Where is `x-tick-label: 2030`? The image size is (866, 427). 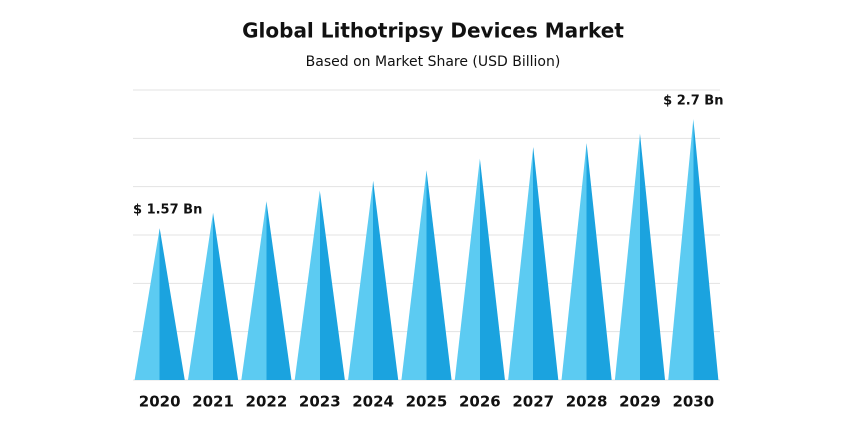
x-tick-label: 2030 is located at coordinates (693, 402).